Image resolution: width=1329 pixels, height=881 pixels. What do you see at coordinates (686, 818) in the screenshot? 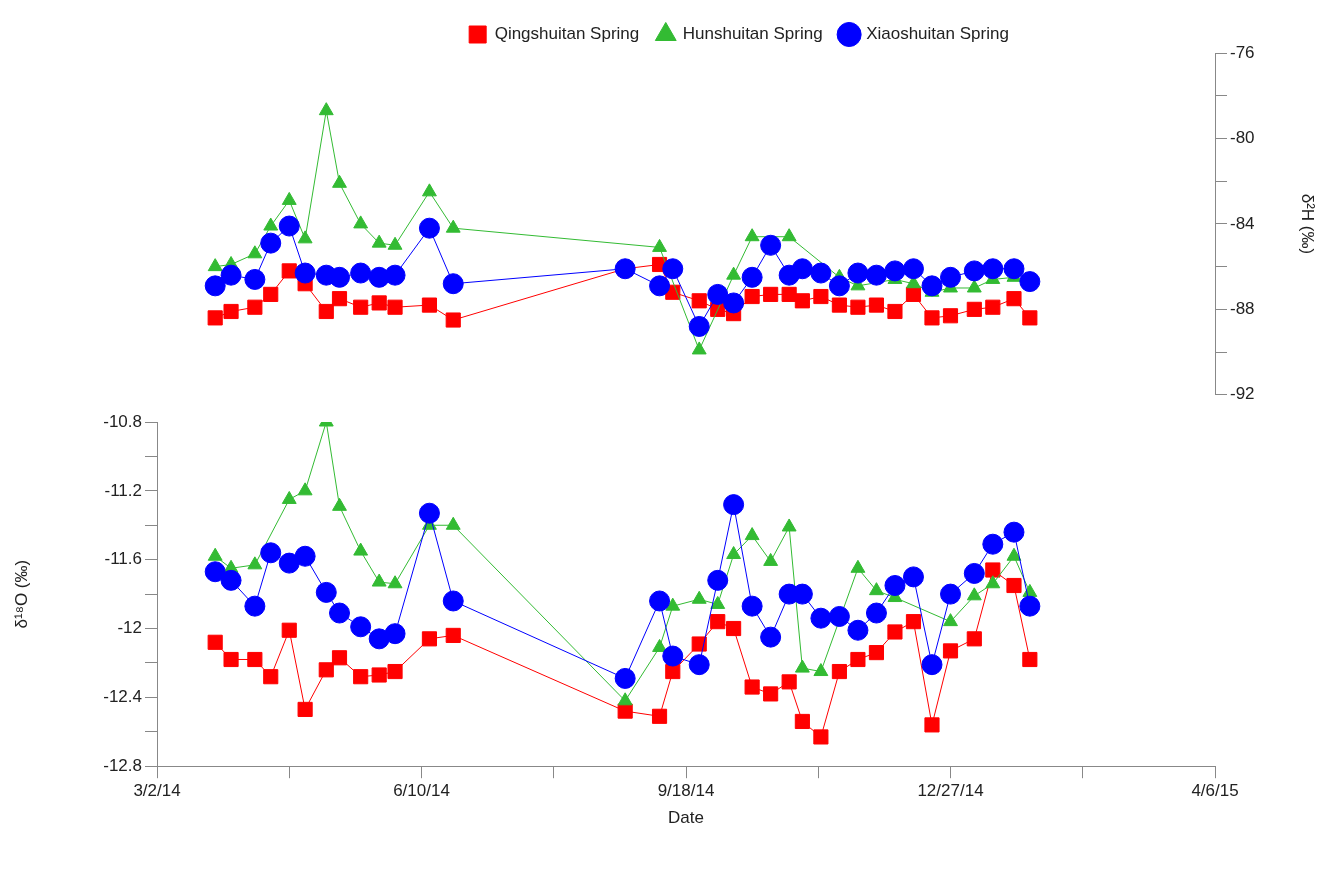
I see `x-axis-title: Date` at bounding box center [686, 818].